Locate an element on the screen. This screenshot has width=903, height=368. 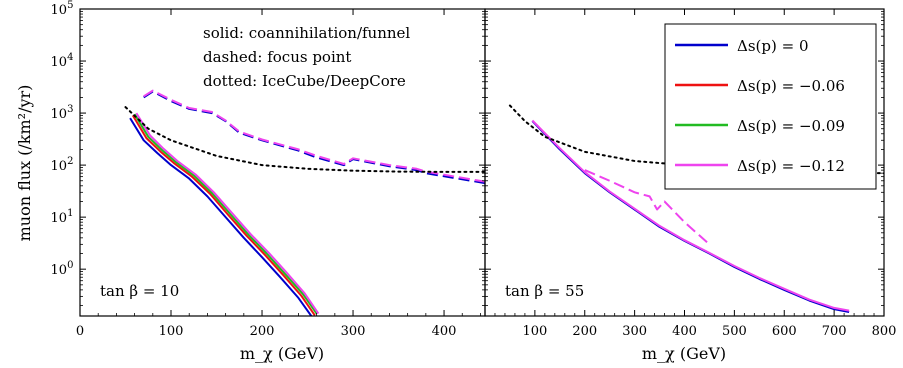
right-x-tick-label: 200 is located at coordinates (584, 331).